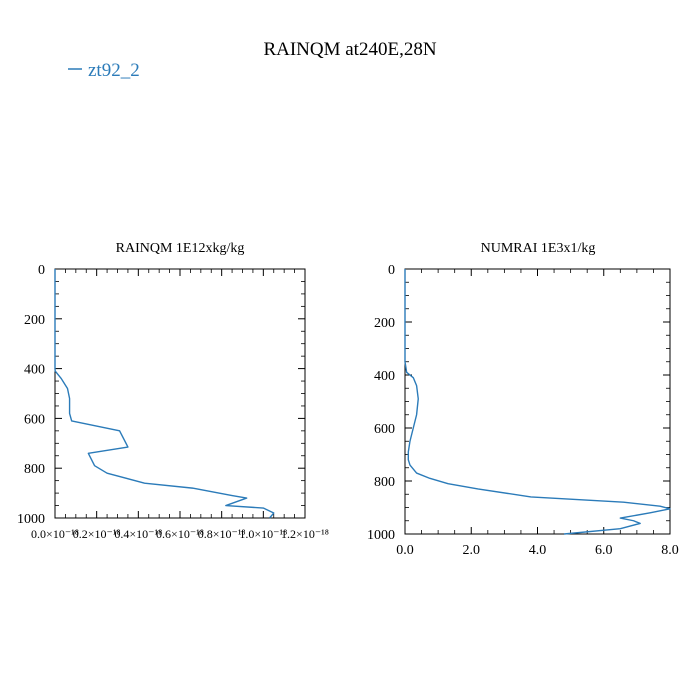 The image size is (700, 700). Describe the element at coordinates (538, 248) in the screenshot. I see `numrai-panel-title: NUMRAI 1E3x1/kg` at that location.